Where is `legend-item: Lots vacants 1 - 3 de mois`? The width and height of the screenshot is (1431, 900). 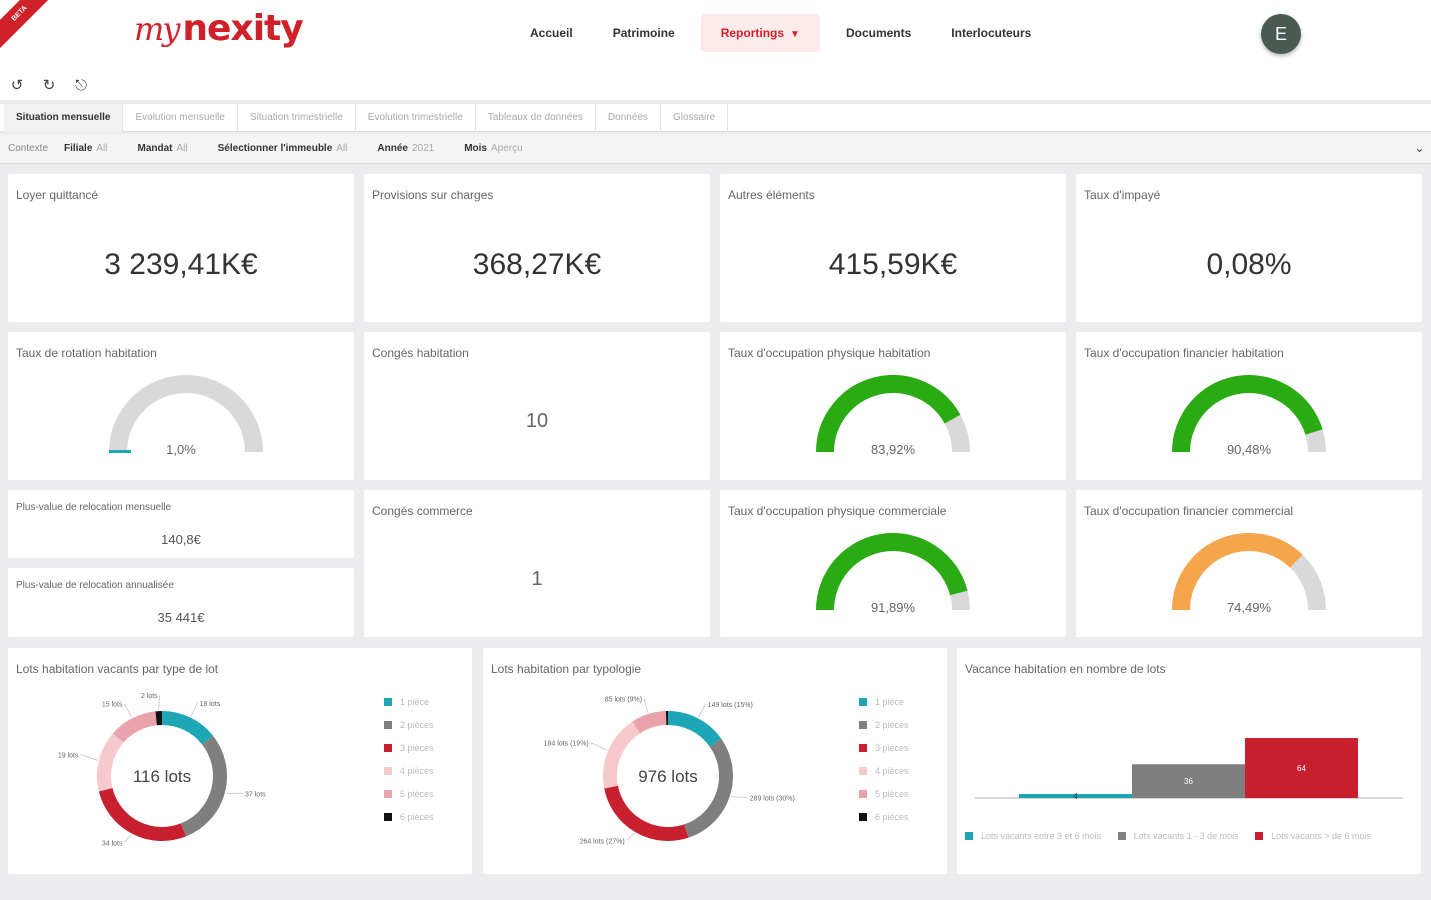
legend-item: Lots vacants 1 - 3 de mois is located at coordinates (1178, 835).